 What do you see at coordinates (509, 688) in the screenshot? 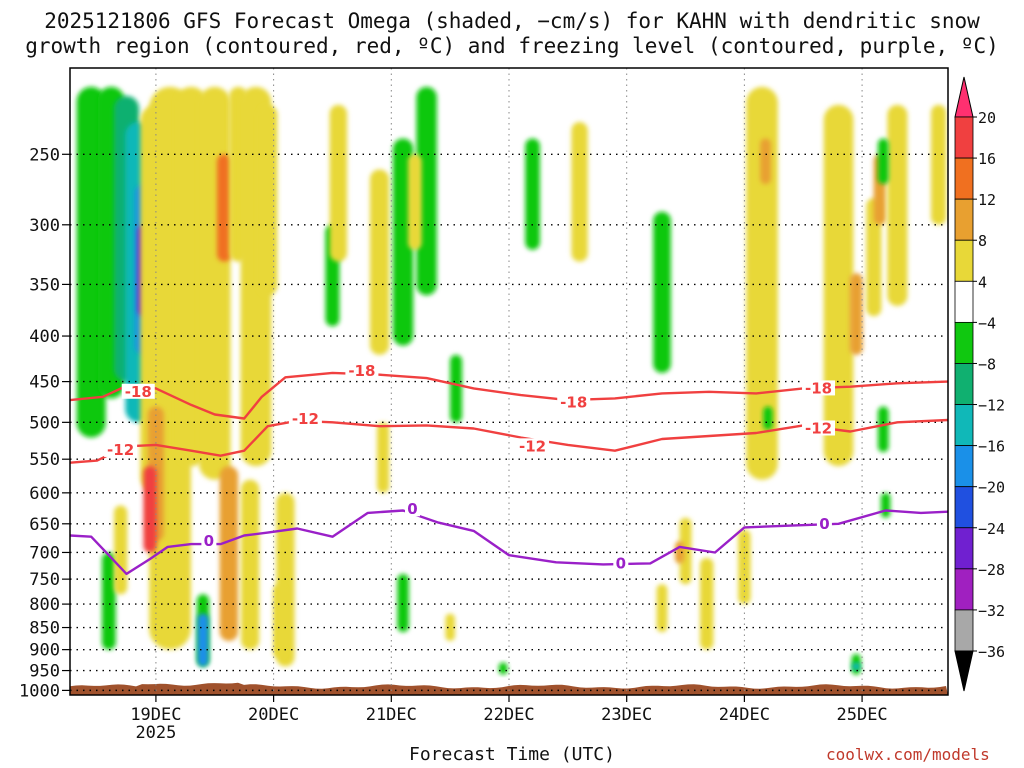
I see `surface-fill` at bounding box center [509, 688].